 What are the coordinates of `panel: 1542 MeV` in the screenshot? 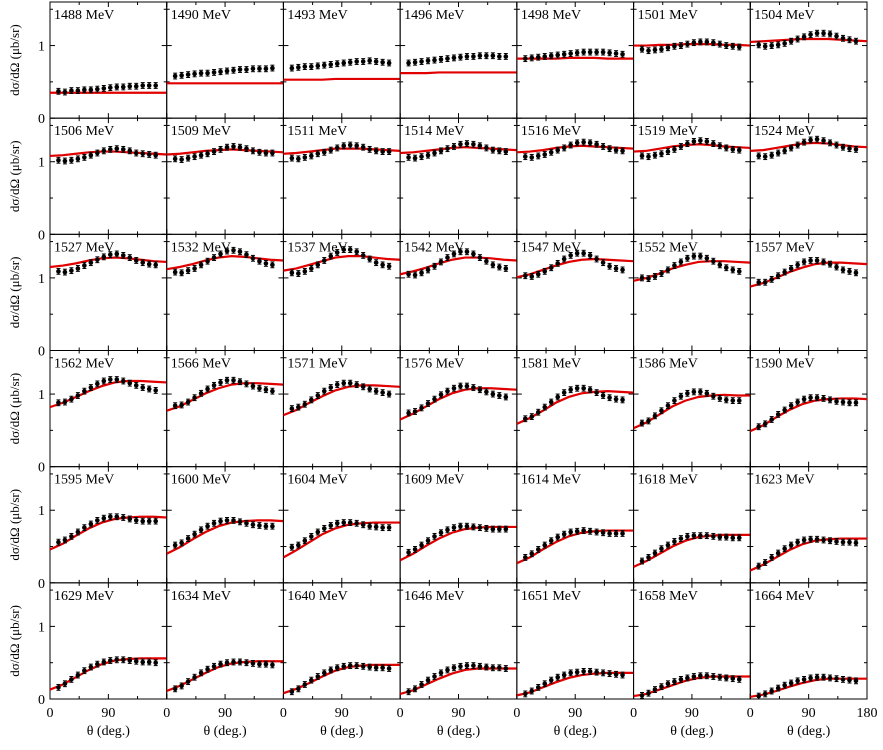 It's located at (458, 292).